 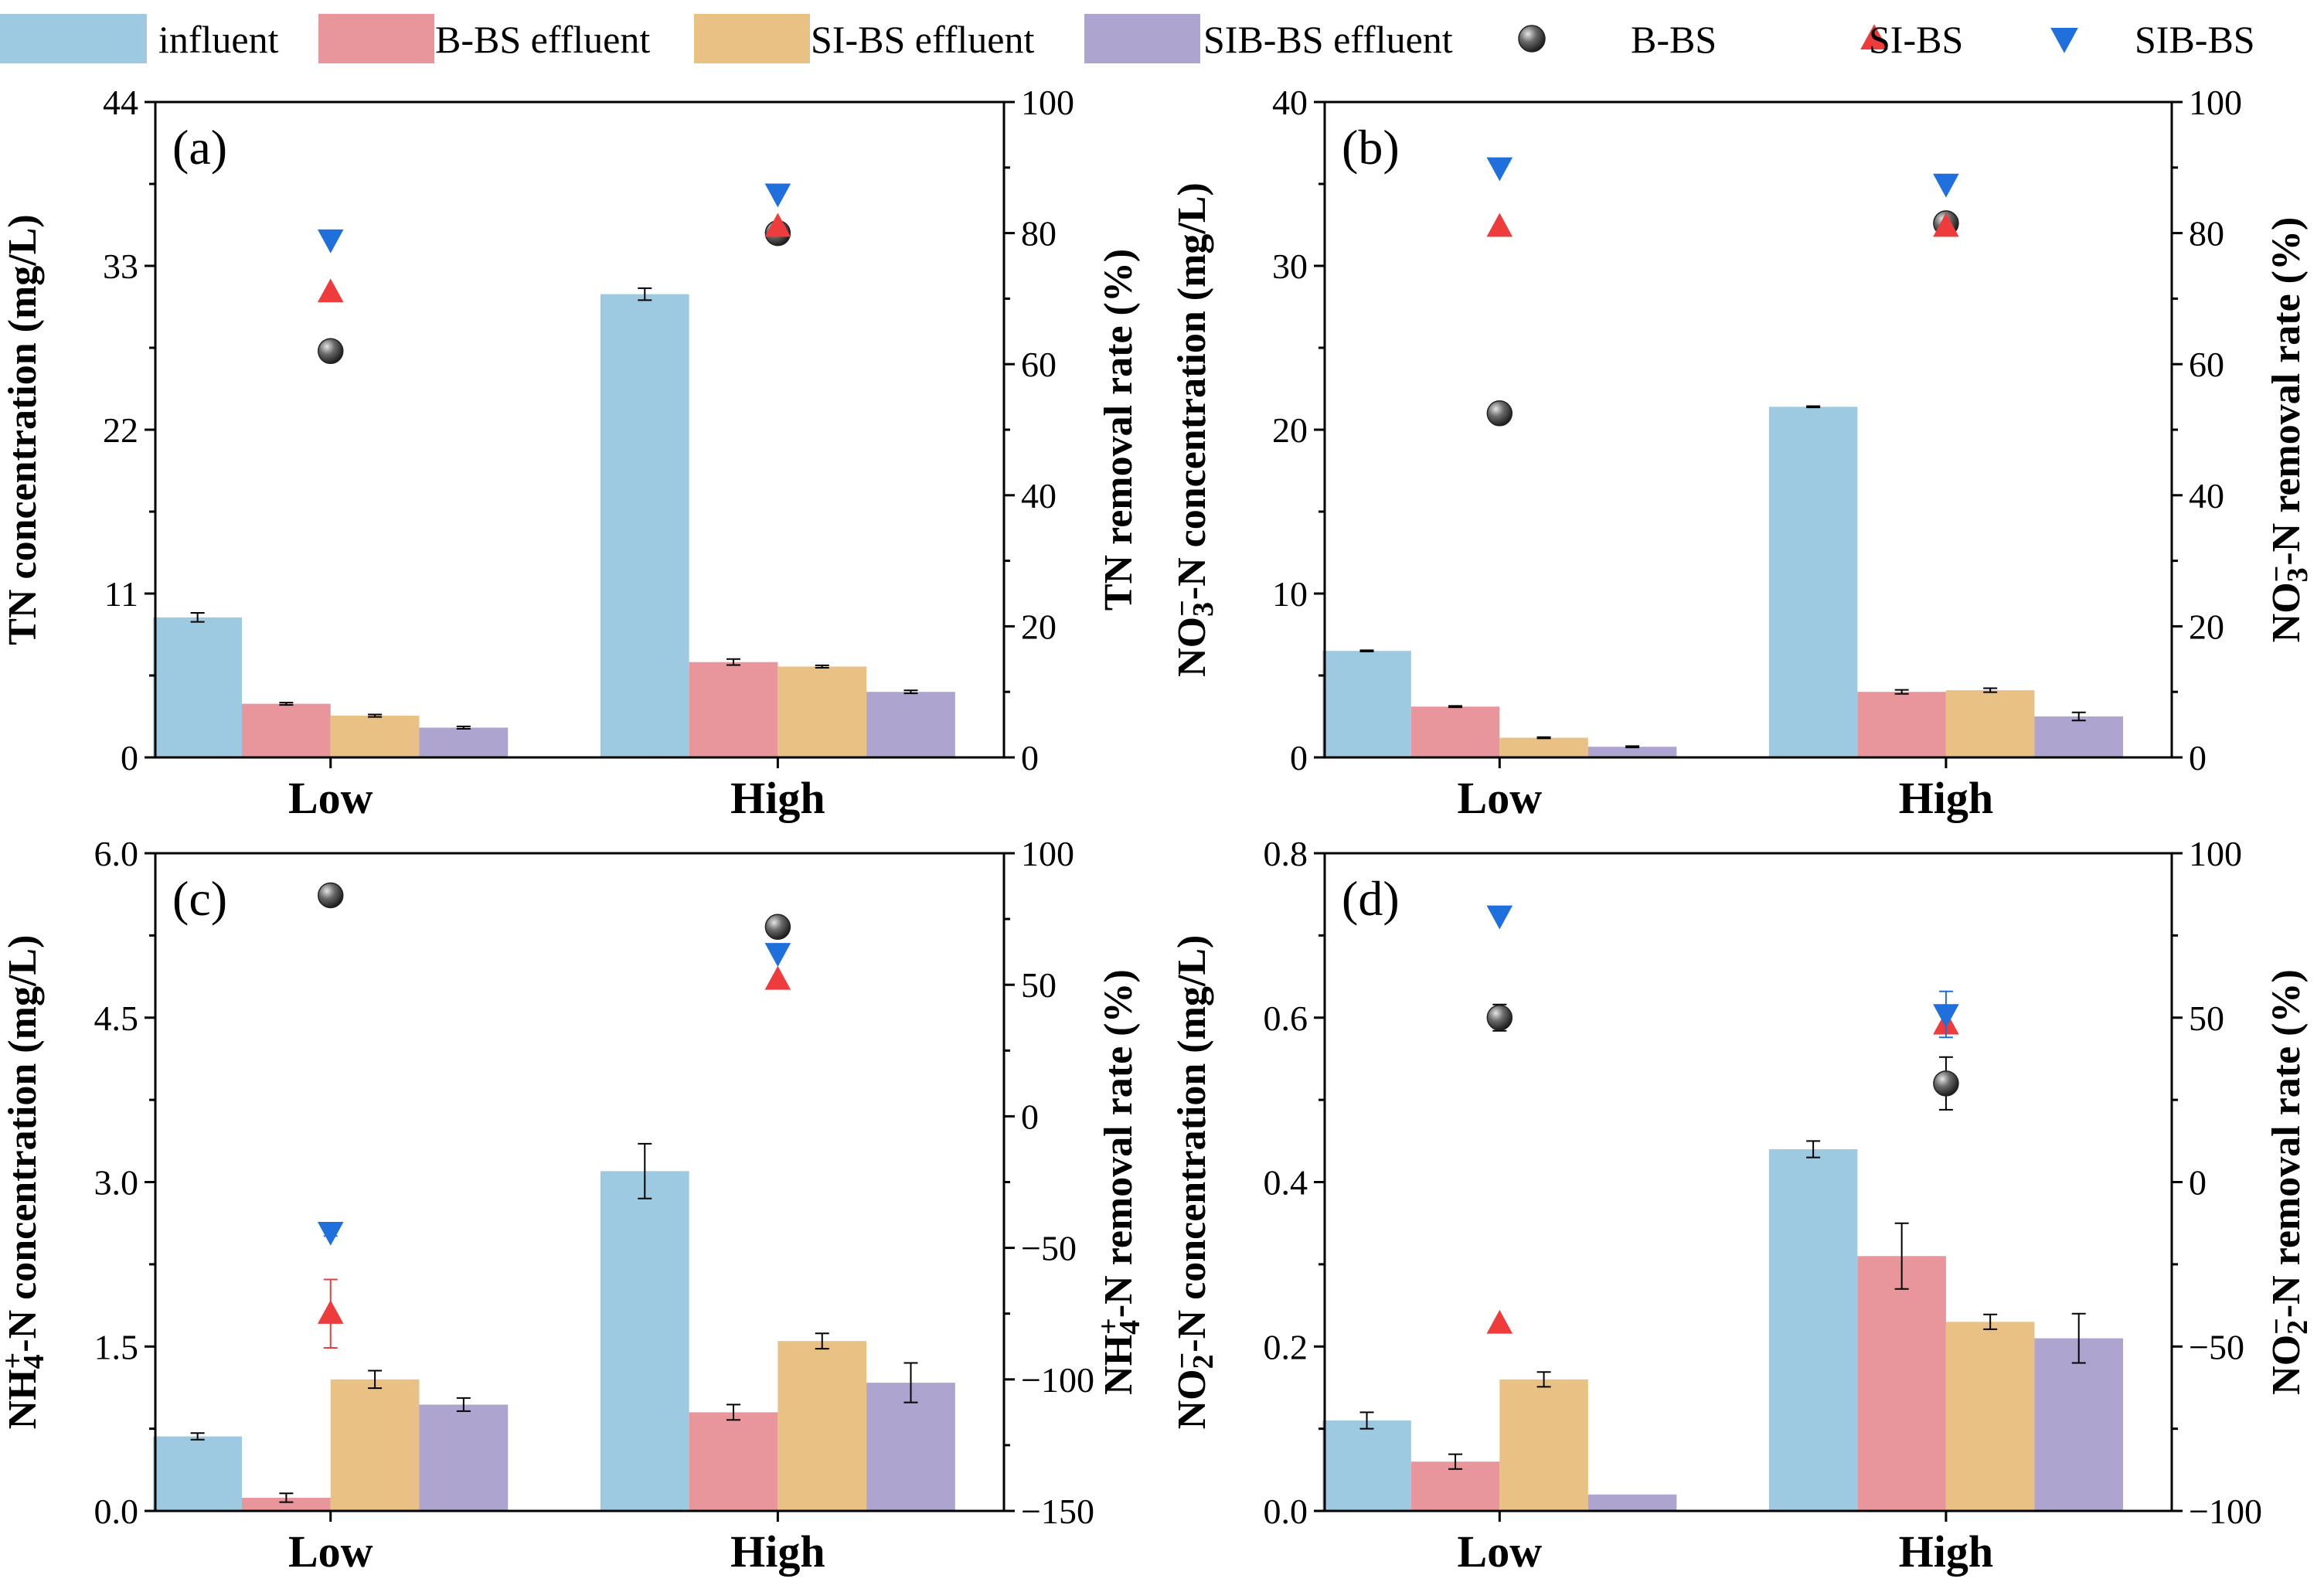 What do you see at coordinates (484, 38) in the screenshot?
I see `legend-item-b-bs-effluent: B-BS effluent` at bounding box center [484, 38].